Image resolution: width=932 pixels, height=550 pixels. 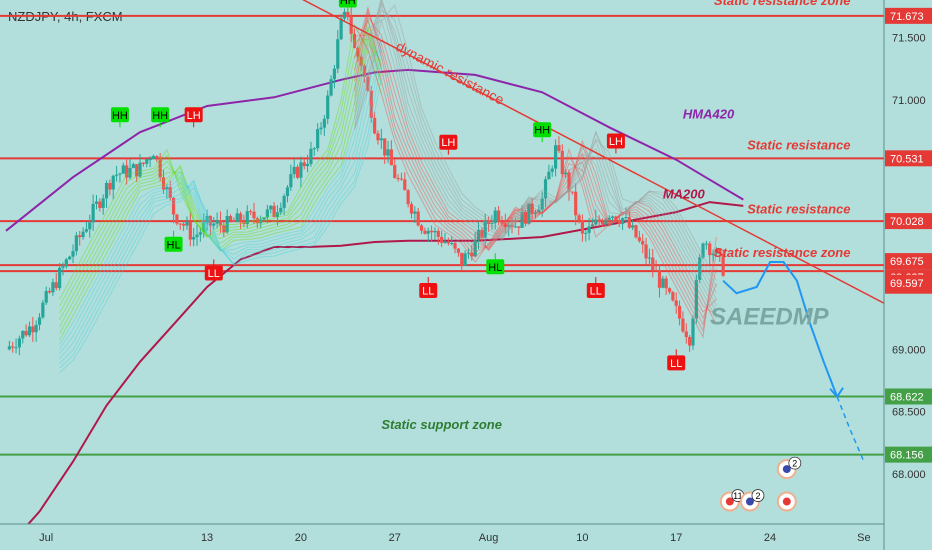 I want to click on price-level-label: 69.675, so click(x=907, y=262).